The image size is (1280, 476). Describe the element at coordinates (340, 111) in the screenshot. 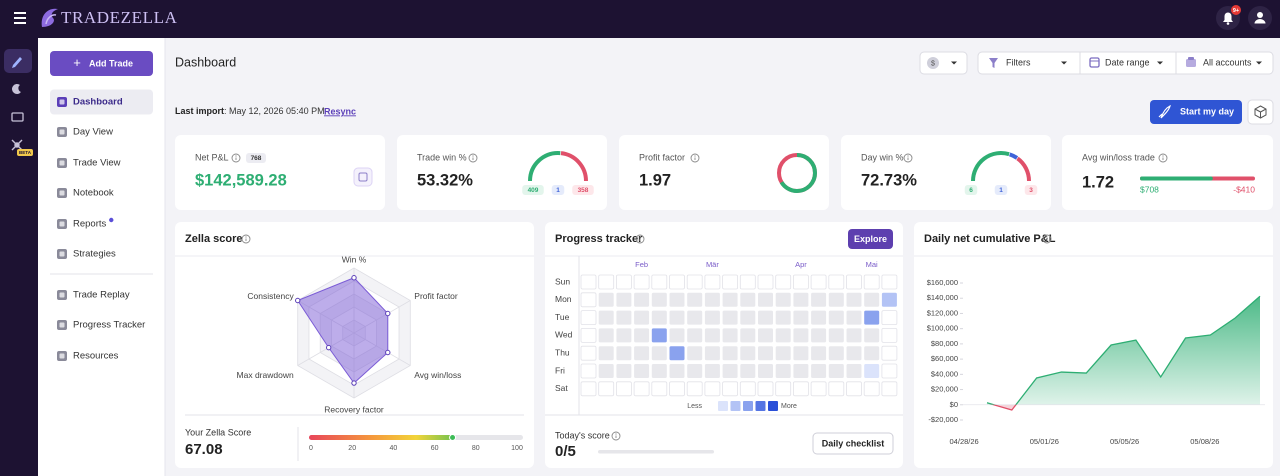

I see `resync-link: Resync` at that location.